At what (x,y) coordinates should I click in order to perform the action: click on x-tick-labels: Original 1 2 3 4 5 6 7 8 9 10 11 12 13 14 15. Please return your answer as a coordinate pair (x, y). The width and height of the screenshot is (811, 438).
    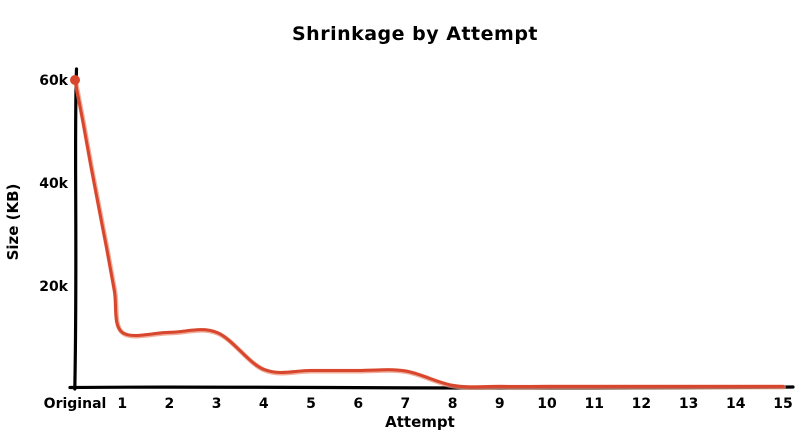
    Looking at the image, I should click on (418, 404).